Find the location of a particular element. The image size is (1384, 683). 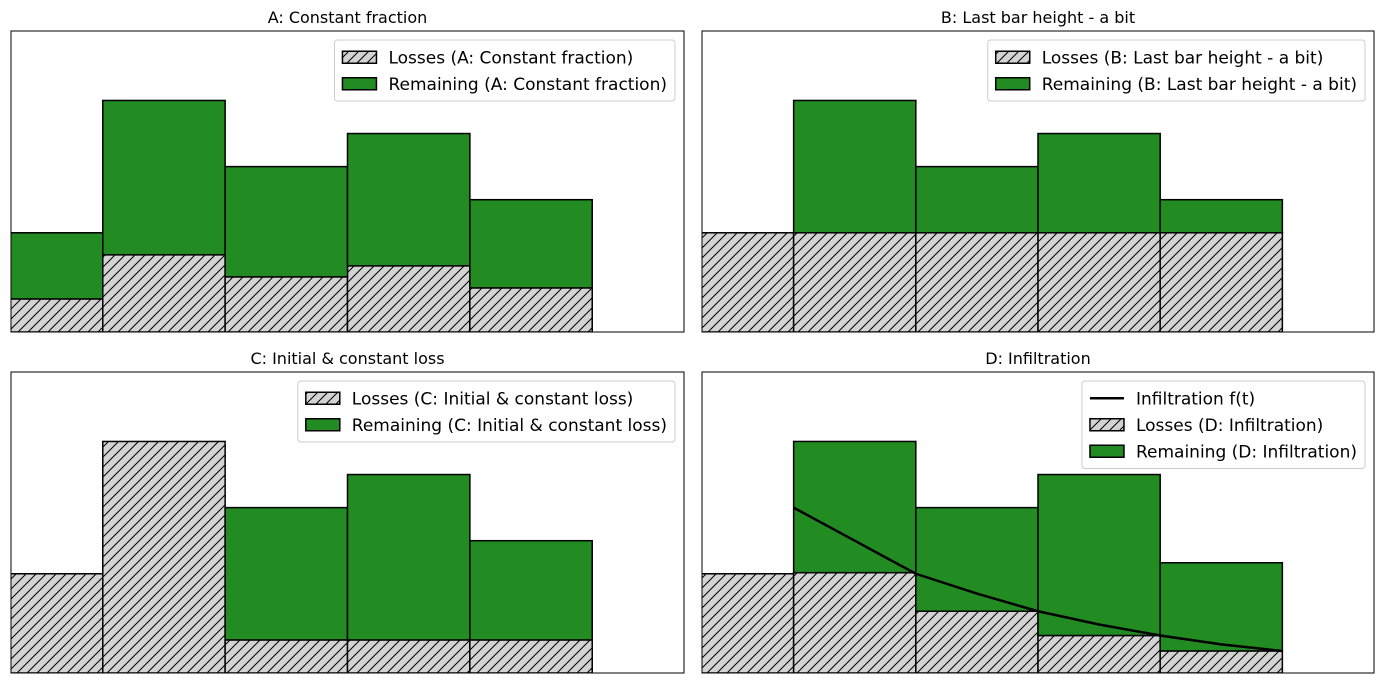

infiltration-line is located at coordinates (1038, 579).